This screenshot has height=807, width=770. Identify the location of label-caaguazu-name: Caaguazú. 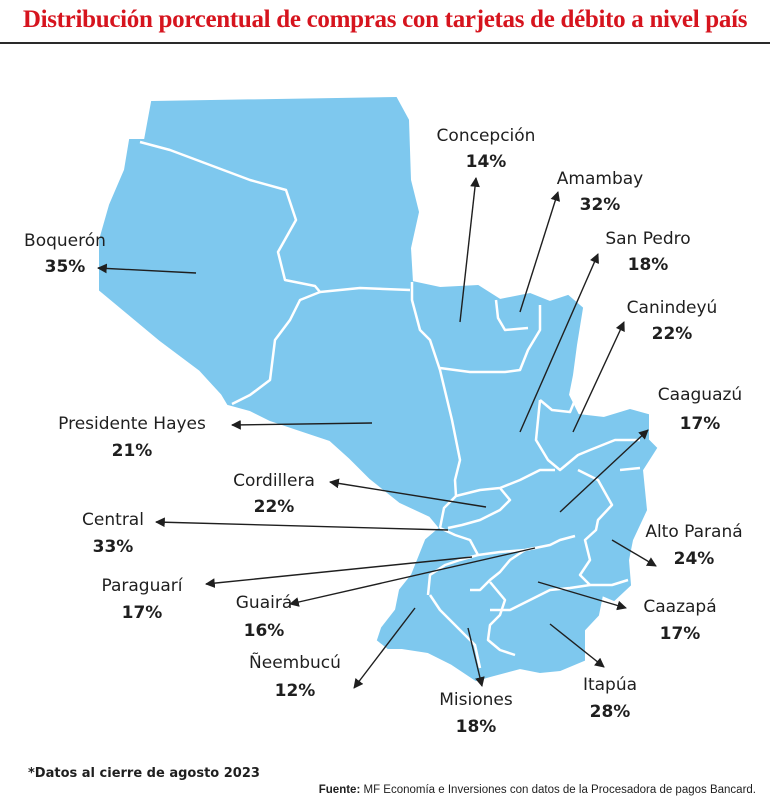
(700, 395).